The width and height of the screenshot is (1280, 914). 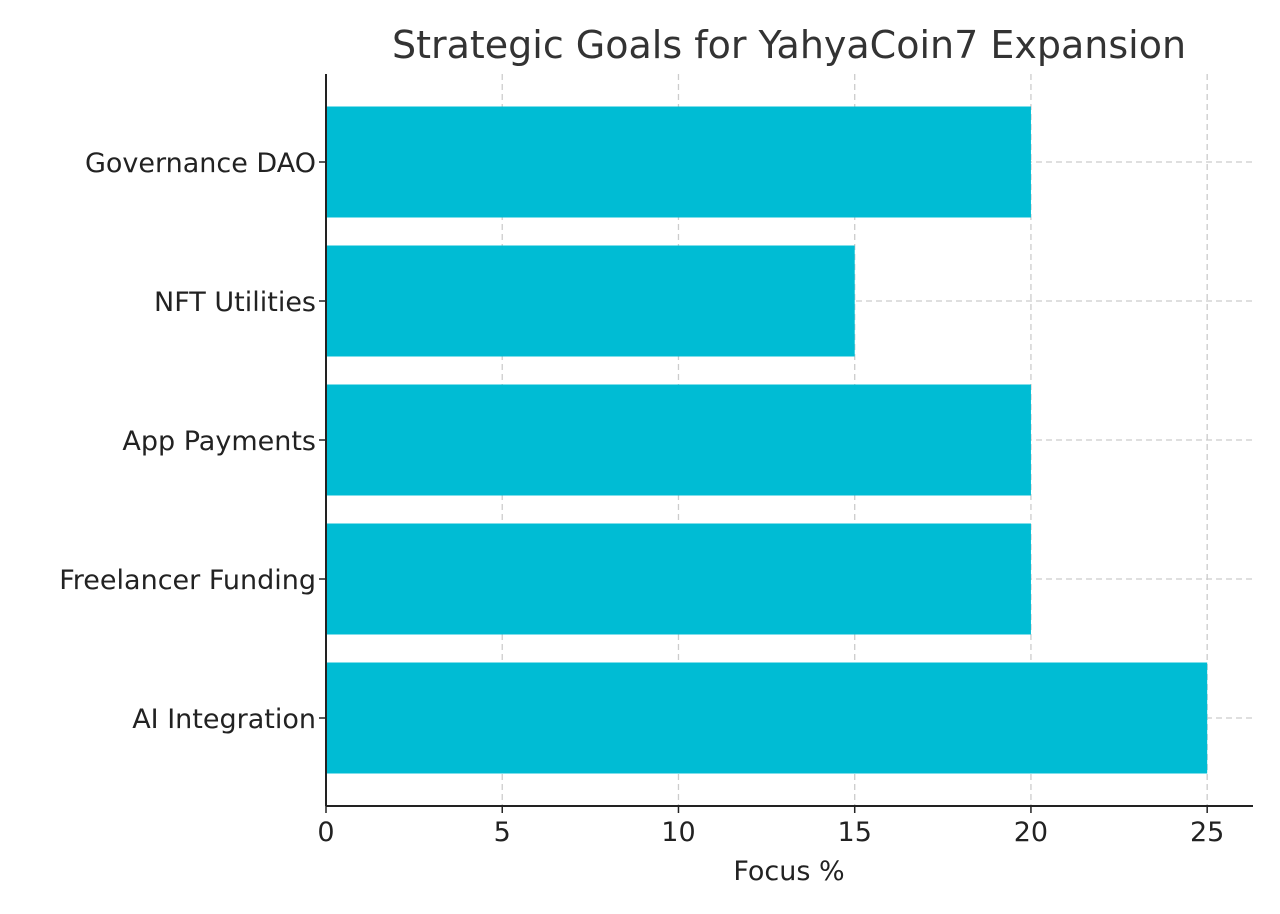 What do you see at coordinates (789, 45) in the screenshot?
I see `chart-title: Strategic Goals for YahyaCoin7 Expansion` at bounding box center [789, 45].